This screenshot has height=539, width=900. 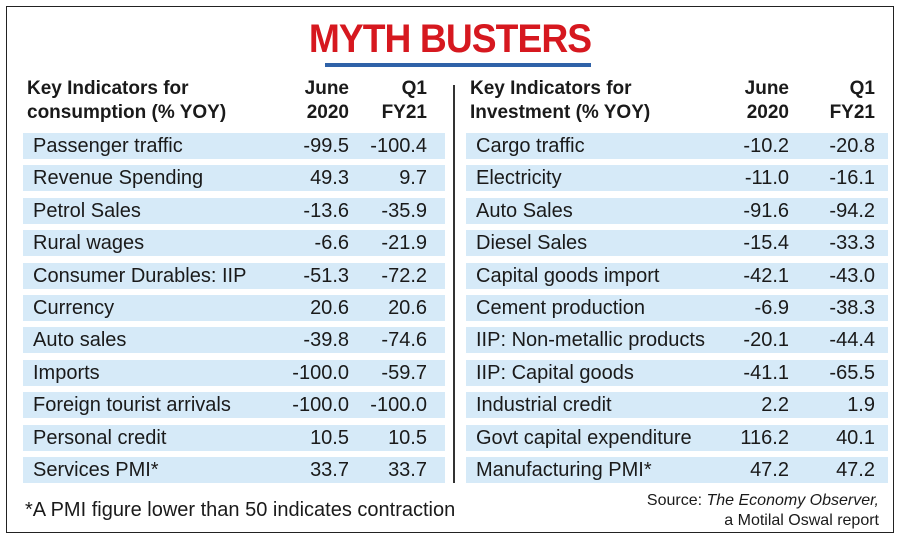 What do you see at coordinates (407, 307) in the screenshot?
I see `q1-fy21-value: 20.6` at bounding box center [407, 307].